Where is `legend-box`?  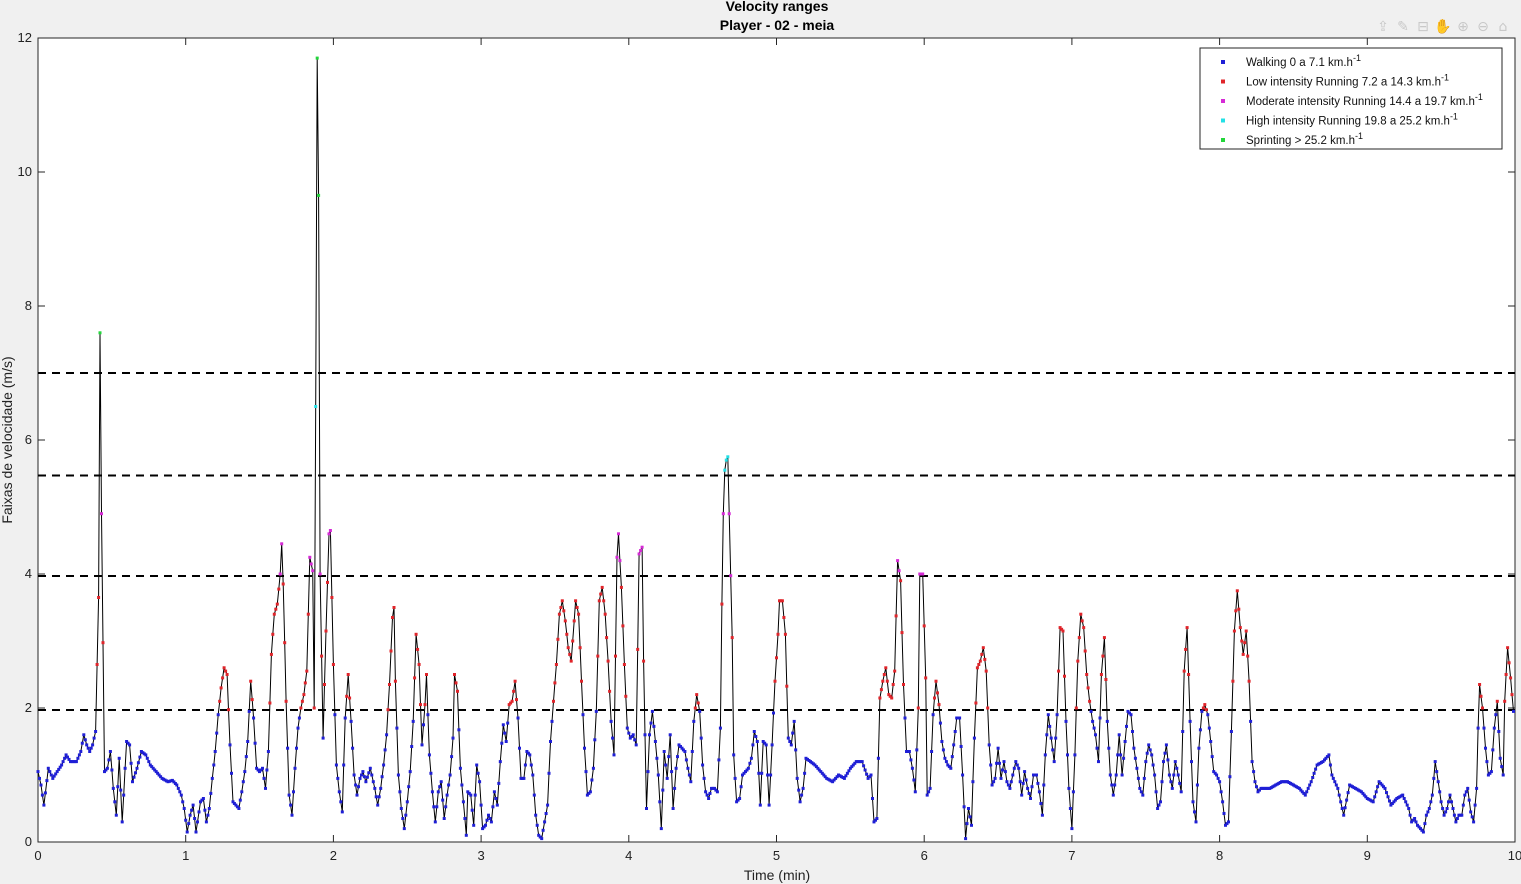 legend-box is located at coordinates (1351, 98).